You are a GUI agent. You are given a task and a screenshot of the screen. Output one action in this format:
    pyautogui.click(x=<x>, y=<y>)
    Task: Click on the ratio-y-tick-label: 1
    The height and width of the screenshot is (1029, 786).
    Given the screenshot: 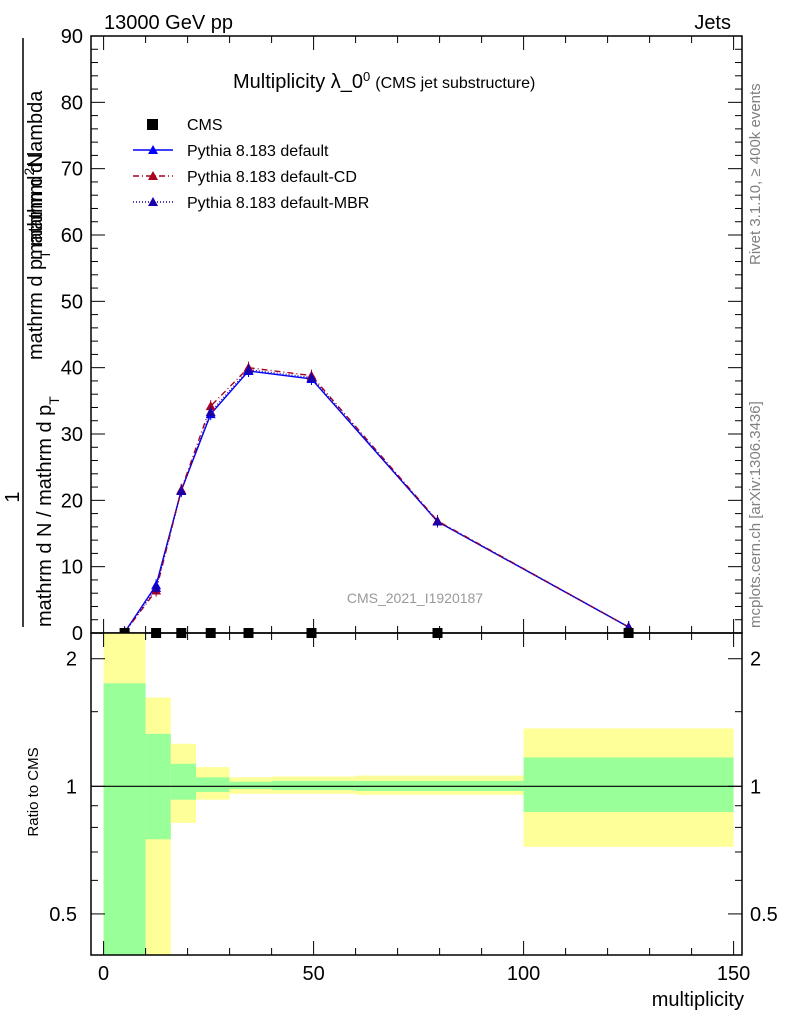 What is the action you would take?
    pyautogui.click(x=71, y=787)
    